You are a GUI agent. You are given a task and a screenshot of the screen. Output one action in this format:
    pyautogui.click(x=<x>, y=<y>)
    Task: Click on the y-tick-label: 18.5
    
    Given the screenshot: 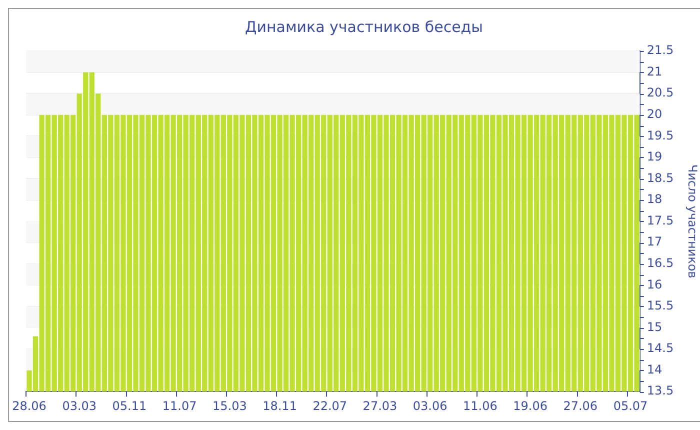 What is the action you would take?
    pyautogui.click(x=660, y=177)
    